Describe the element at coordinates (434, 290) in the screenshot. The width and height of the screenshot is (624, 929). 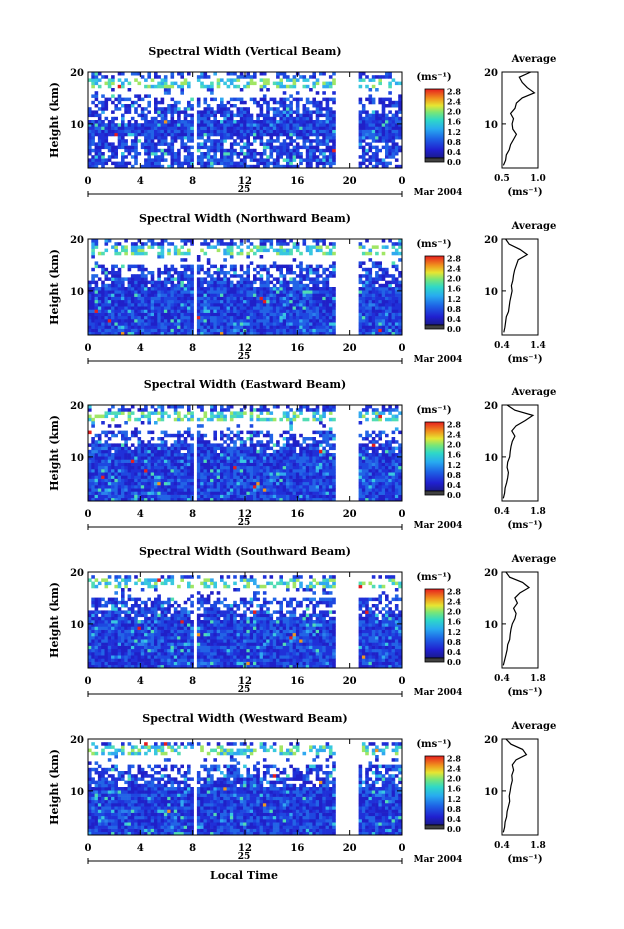
I see `colorbar` at that location.